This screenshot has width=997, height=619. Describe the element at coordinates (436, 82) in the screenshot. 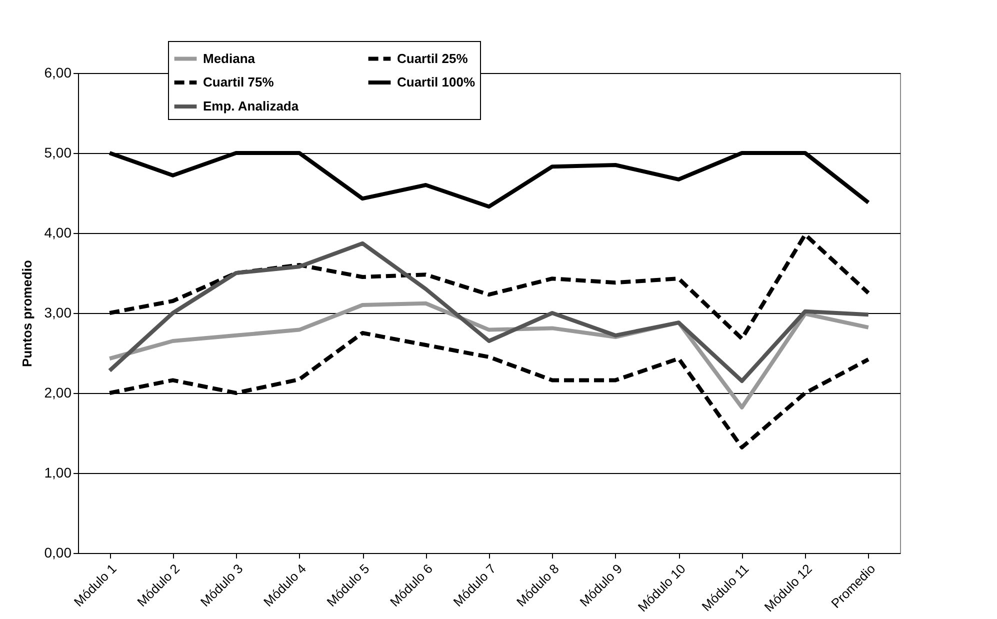

I see `legend-label: Cuartil 100%` at that location.